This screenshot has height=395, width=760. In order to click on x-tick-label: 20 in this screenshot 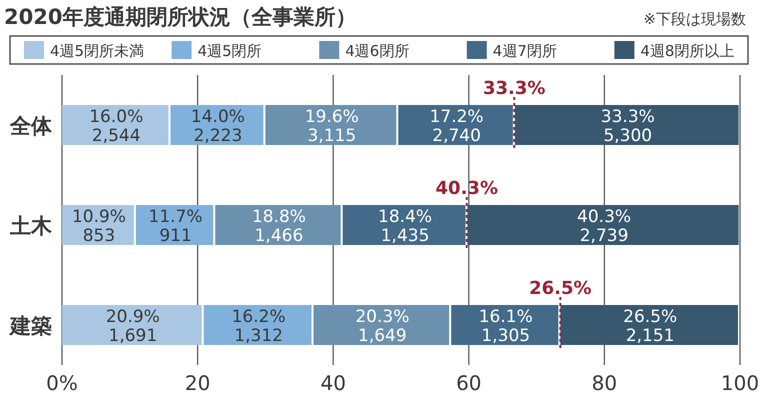, I will do `click(197, 383)`.